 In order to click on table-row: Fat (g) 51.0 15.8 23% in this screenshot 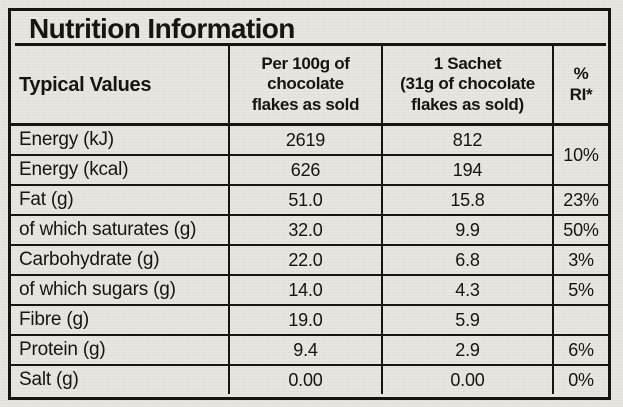, I will do `click(309, 199)`.